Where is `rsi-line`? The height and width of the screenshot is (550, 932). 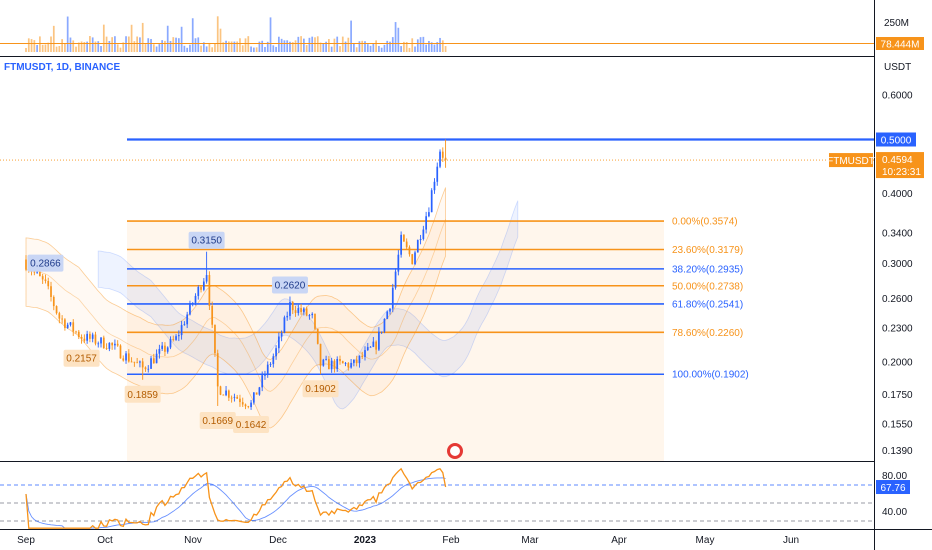
rsi-line is located at coordinates (236, 498).